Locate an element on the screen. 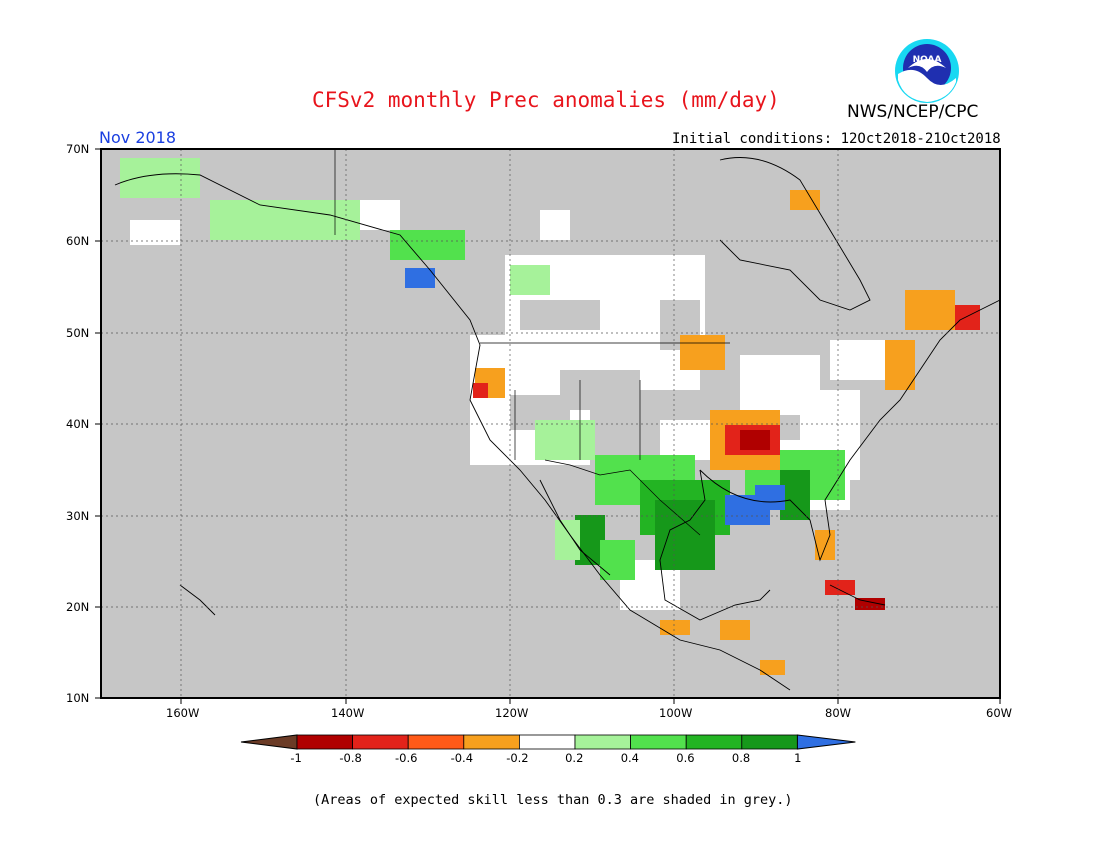  colorbar-tick-label: 0.6 is located at coordinates (685, 758).